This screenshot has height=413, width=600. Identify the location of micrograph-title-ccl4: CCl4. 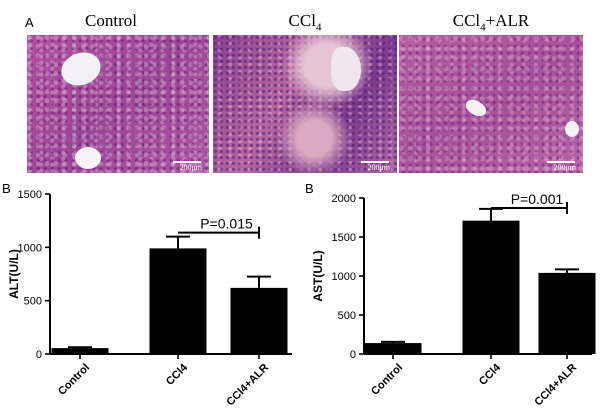
(305, 22).